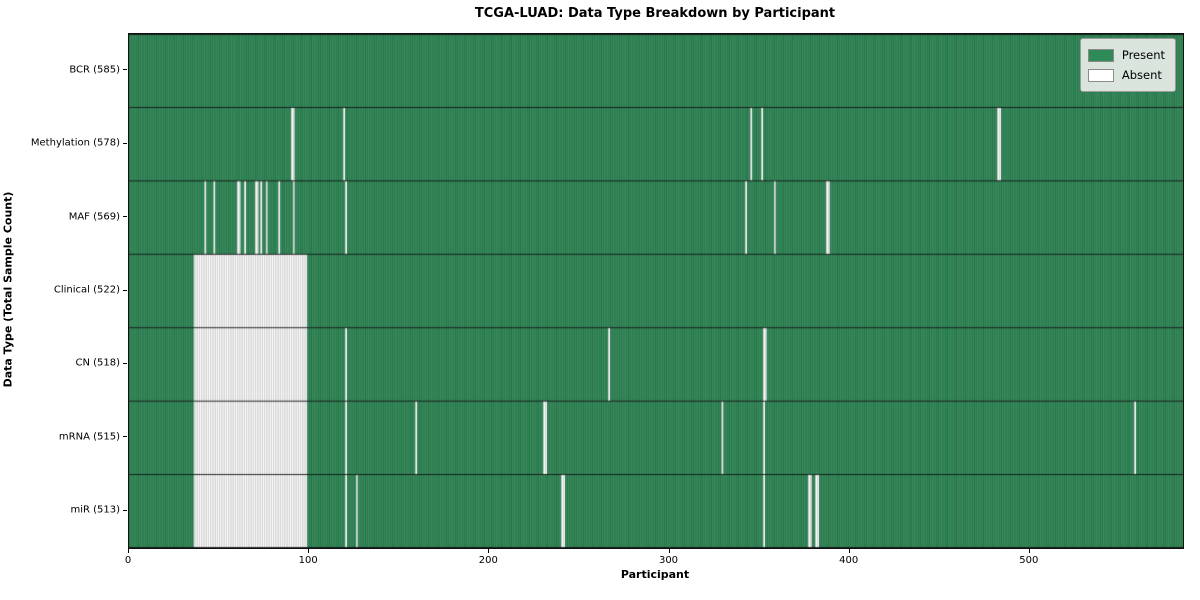  I want to click on x-tick-label: 200, so click(488, 560).